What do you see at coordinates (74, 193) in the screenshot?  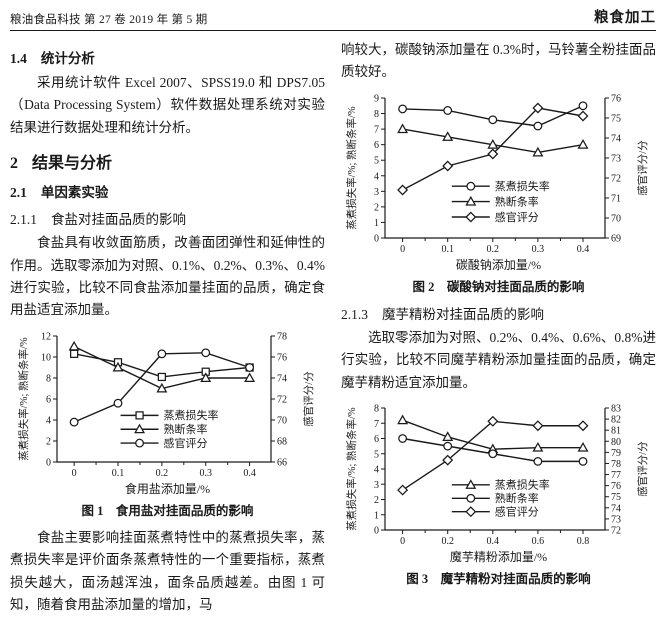 I see `section-title: 单因素实验` at bounding box center [74, 193].